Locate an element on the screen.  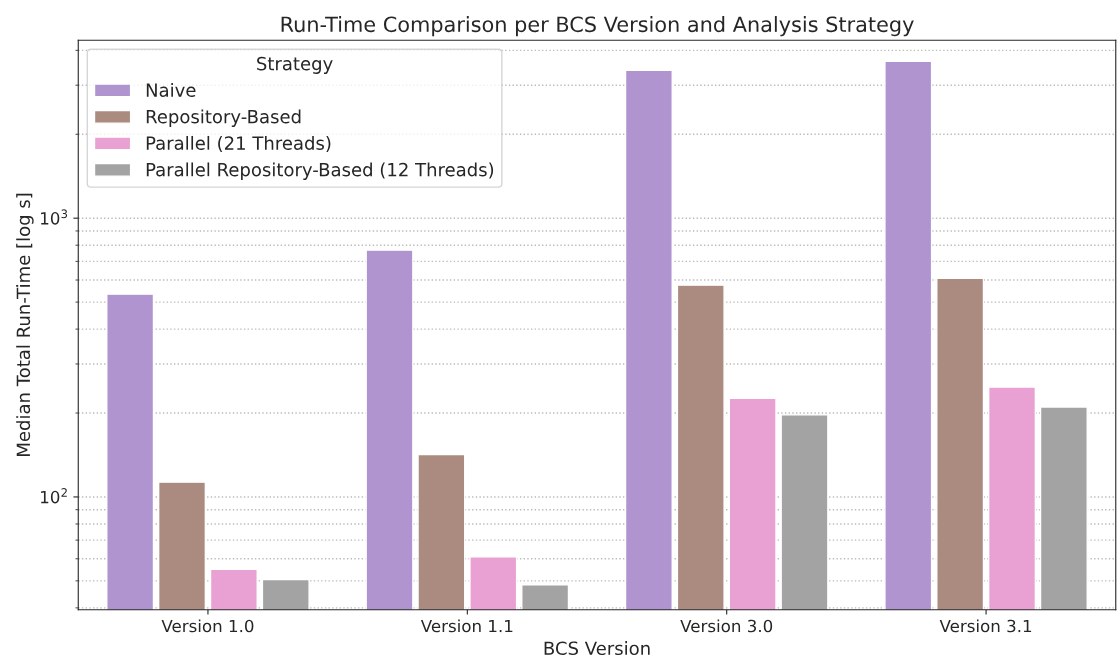
x-tick-label: Version 3.1 is located at coordinates (985, 626).